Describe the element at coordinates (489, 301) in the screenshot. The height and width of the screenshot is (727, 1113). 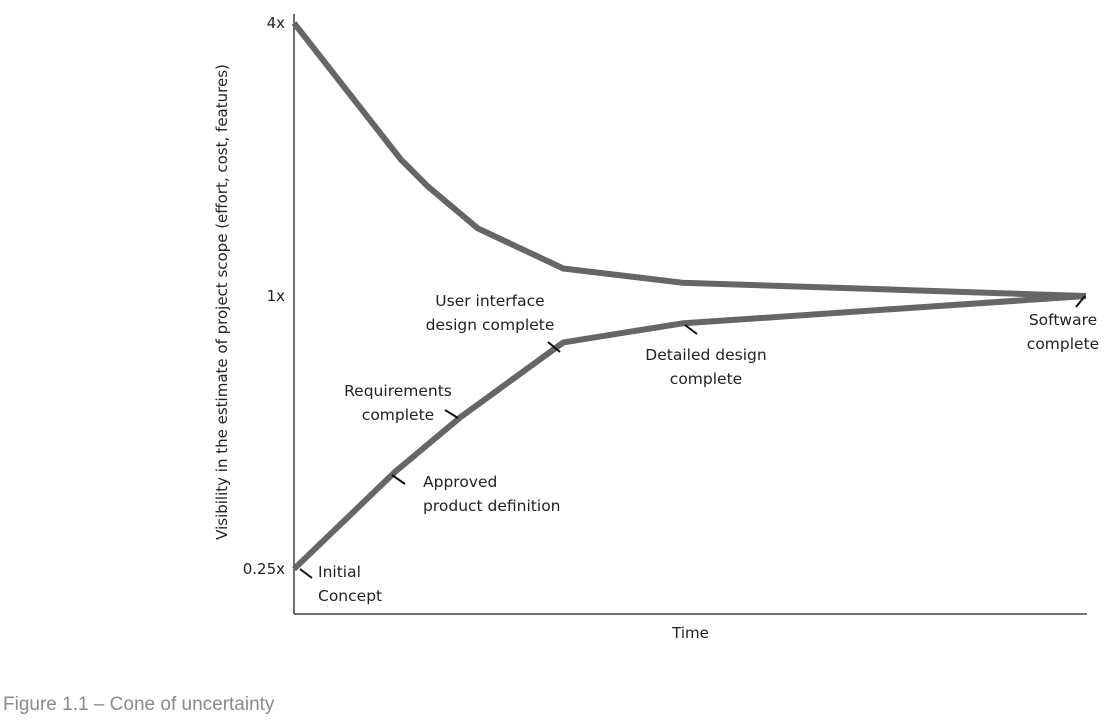
I see `milestone-label: User interface` at that location.